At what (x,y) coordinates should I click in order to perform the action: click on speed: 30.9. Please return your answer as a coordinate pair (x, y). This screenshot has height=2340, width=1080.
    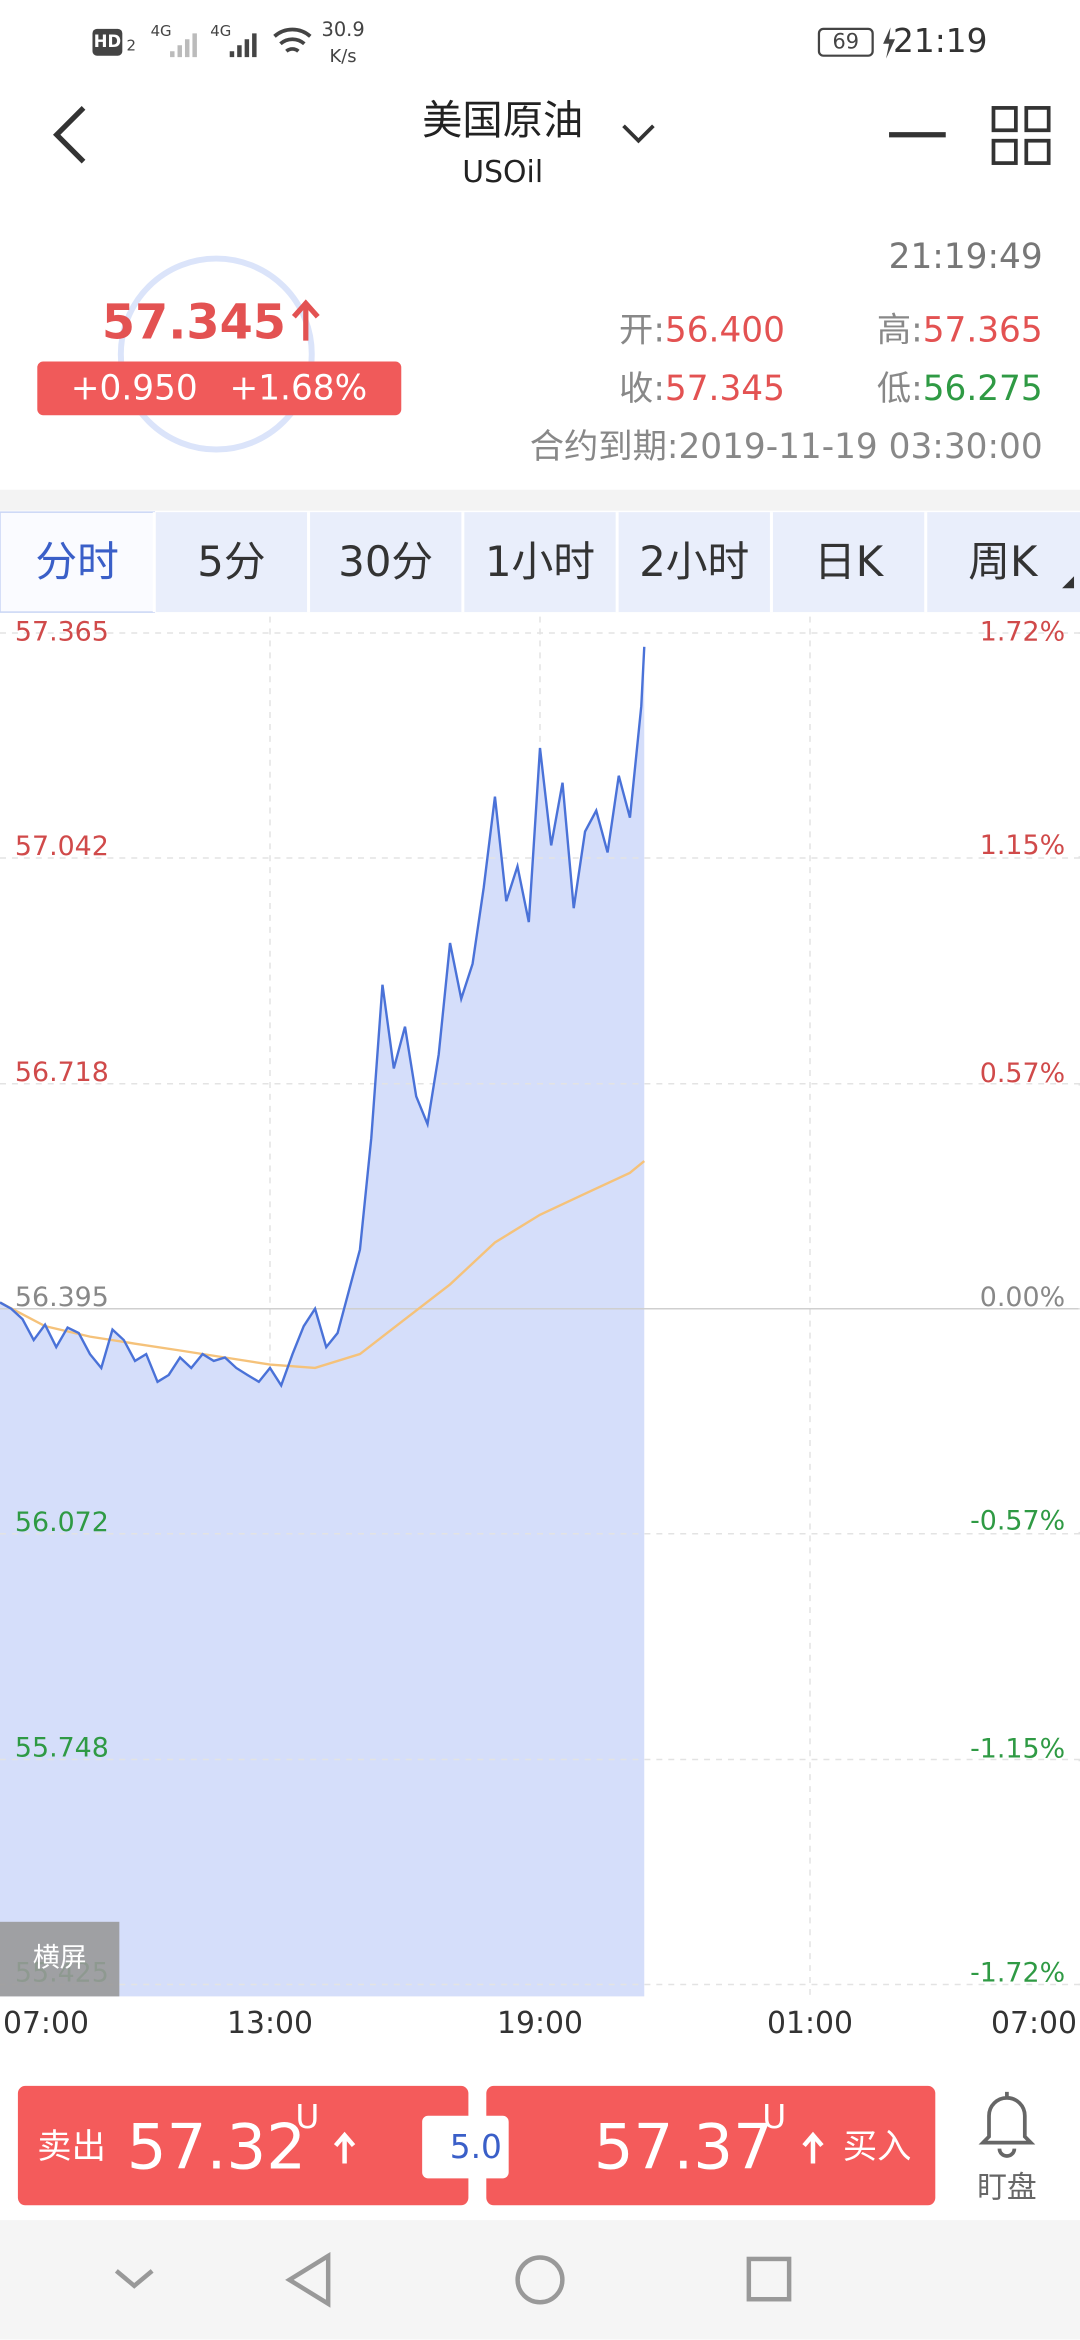
    Looking at the image, I should click on (343, 29).